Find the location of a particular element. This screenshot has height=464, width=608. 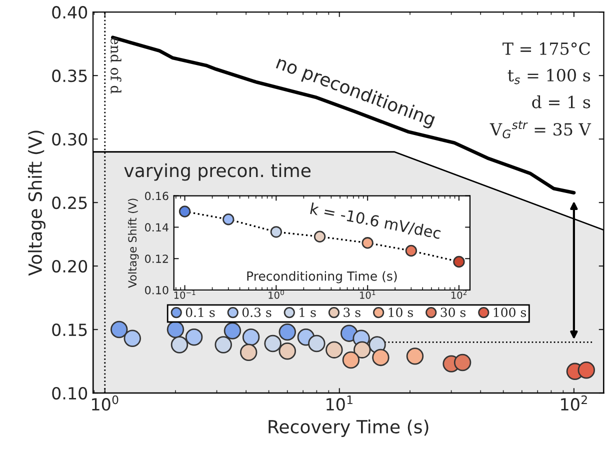

legend-label: 100 s is located at coordinates (510, 313).